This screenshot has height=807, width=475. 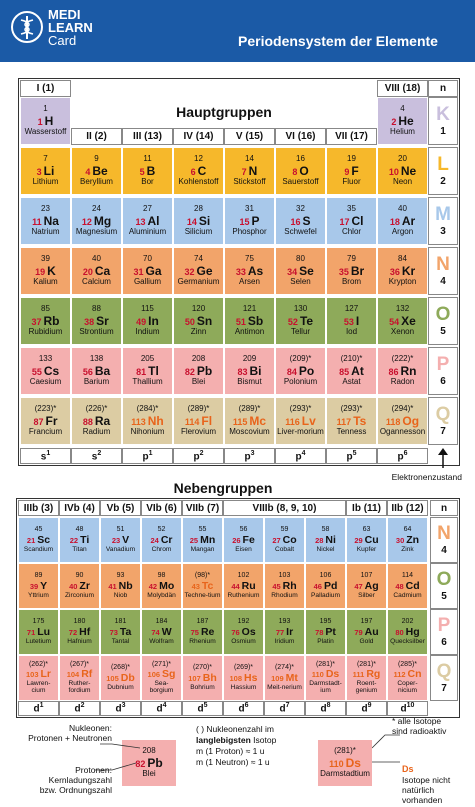 I want to click on group-header: VIIIb (8, 9, 10), so click(x=284, y=508).